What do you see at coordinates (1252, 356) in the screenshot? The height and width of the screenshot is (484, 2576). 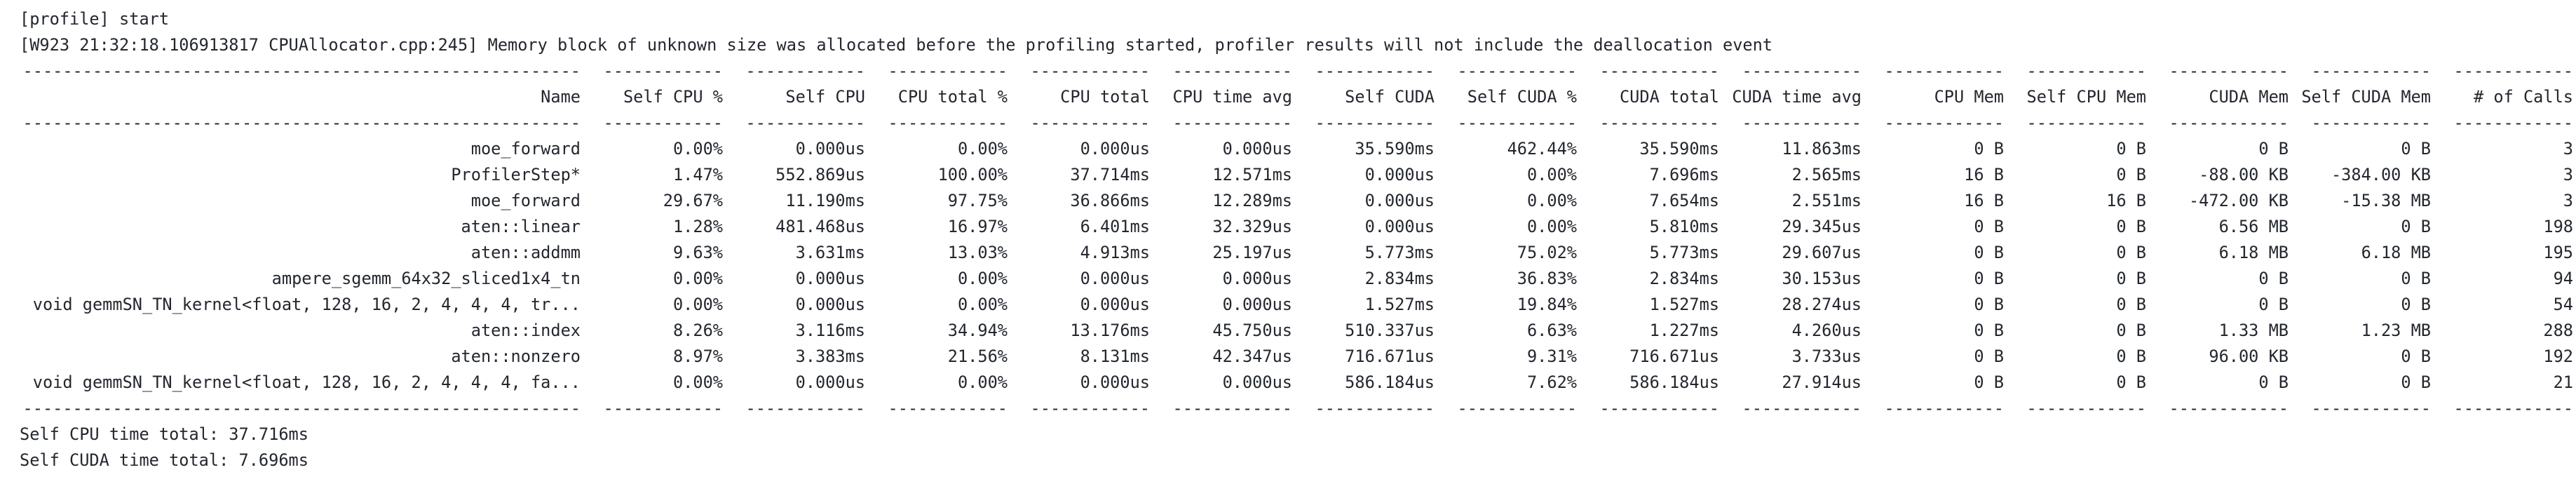 I see `table-cell: 42.347us` at bounding box center [1252, 356].